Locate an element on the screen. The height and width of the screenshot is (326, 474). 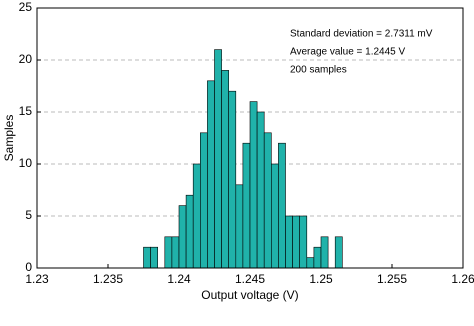
x-tick-label: 1.26 is located at coordinates (462, 279).